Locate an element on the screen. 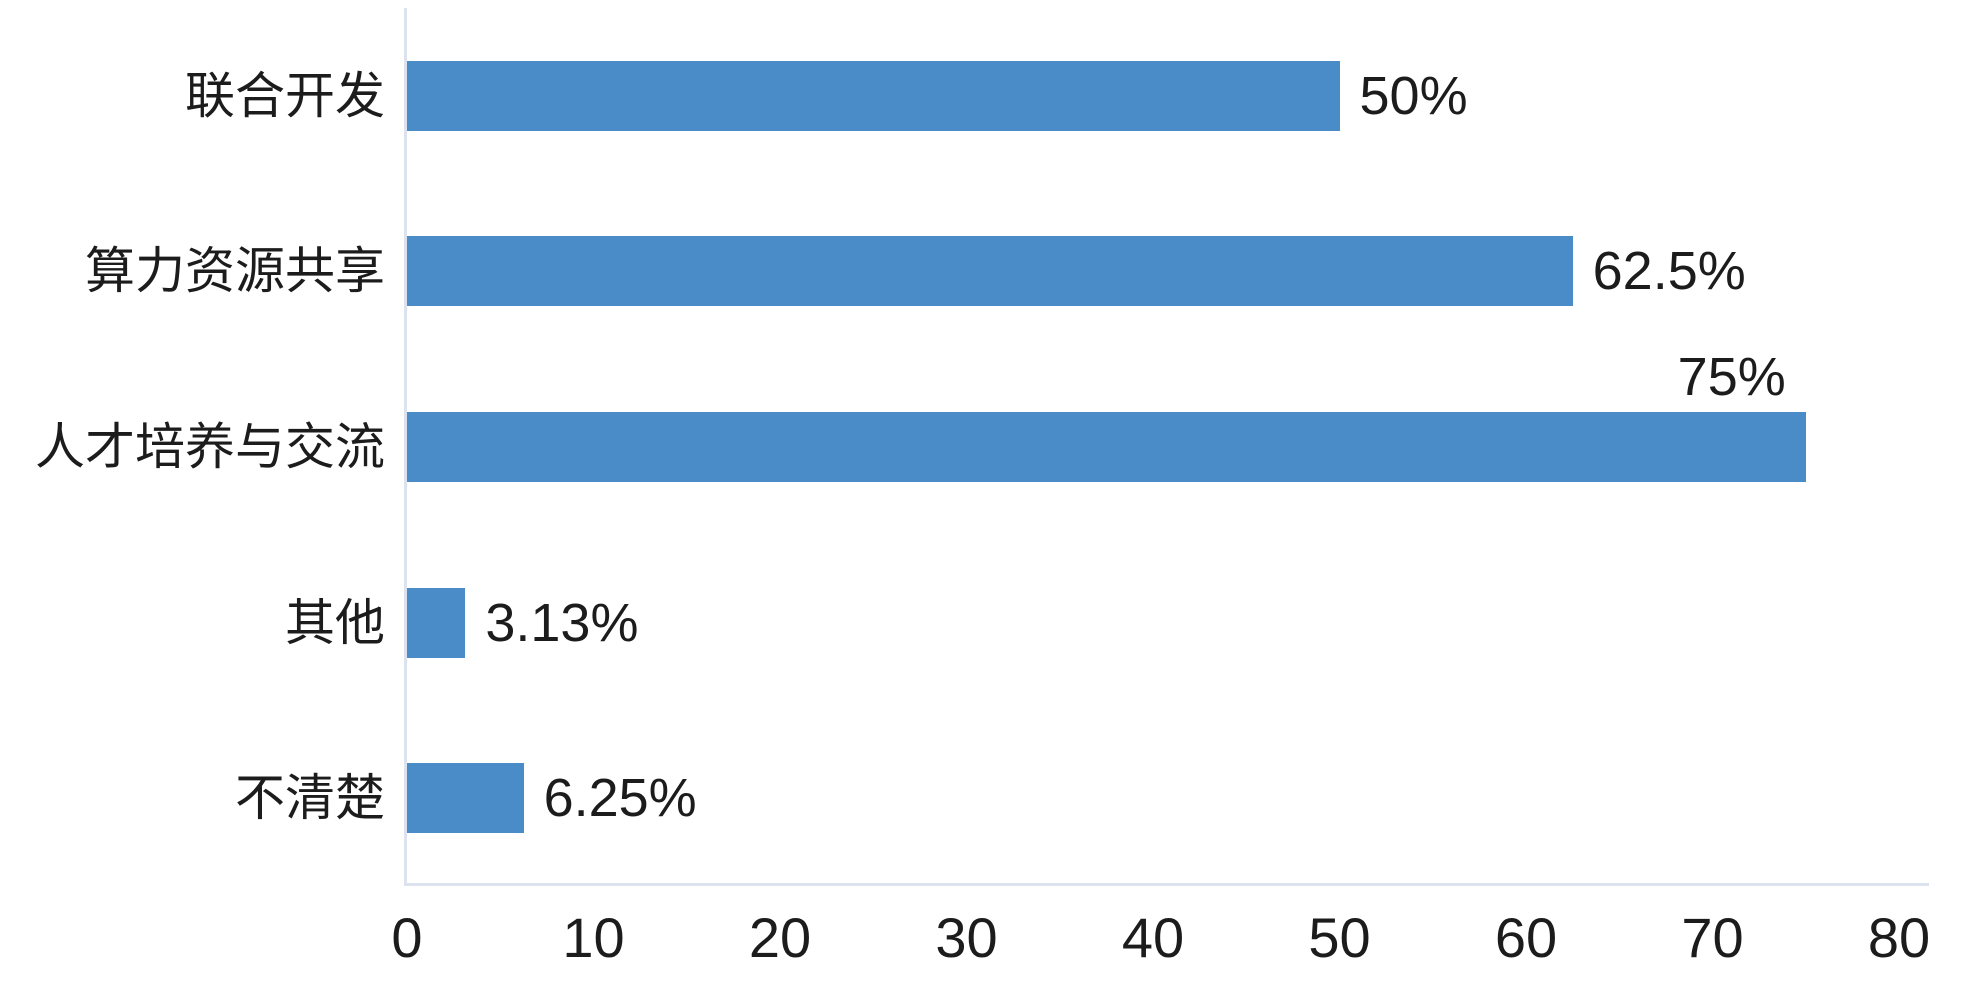 Image resolution: width=1987 pixels, height=983 pixels. category-label: 不清楚 is located at coordinates (310, 798).